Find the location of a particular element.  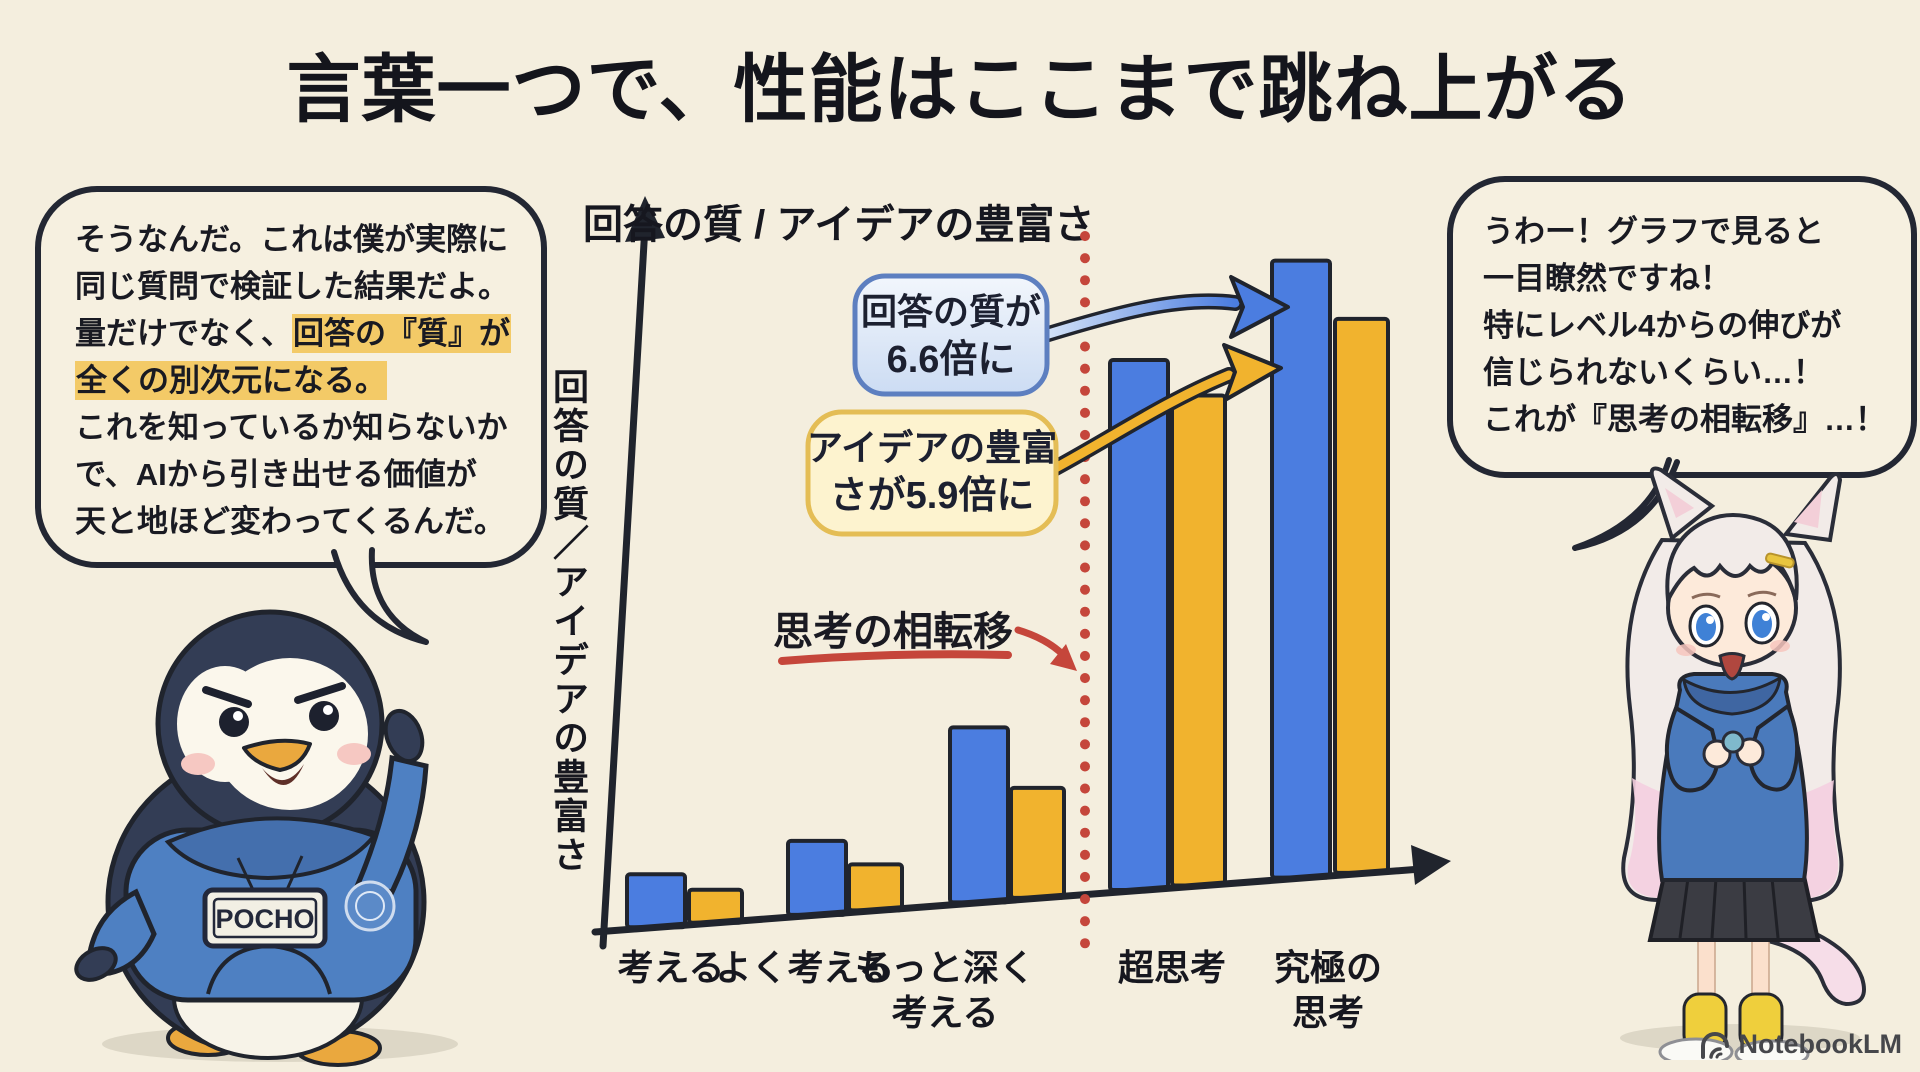

brand-credit-text: NotebookLM is located at coordinates (1820, 1044).